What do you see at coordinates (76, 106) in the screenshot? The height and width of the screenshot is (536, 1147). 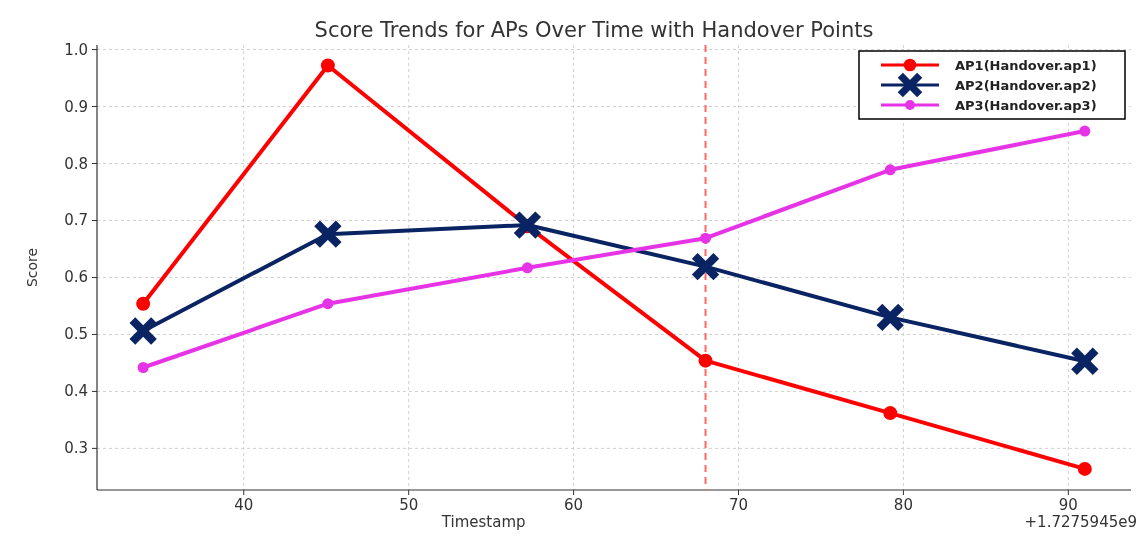 I see `y-tick-label: 0.9` at bounding box center [76, 106].